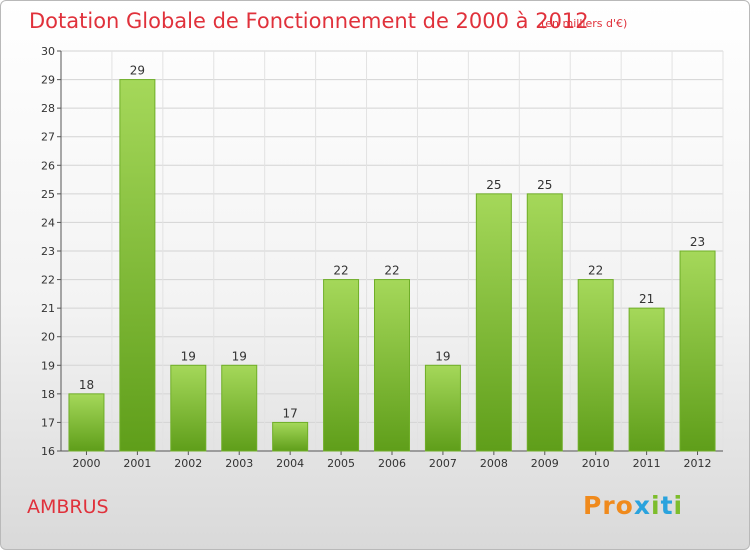  What do you see at coordinates (48, 51) in the screenshot?
I see `y-tick-label: 30` at bounding box center [48, 51].